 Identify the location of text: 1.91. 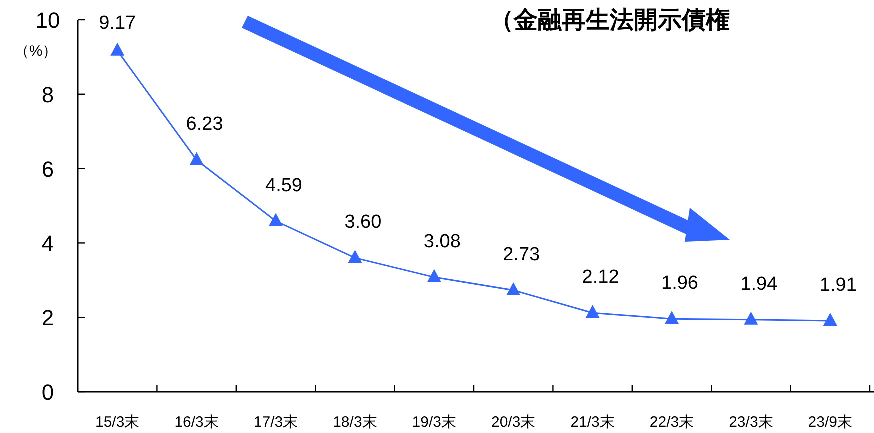
(838, 285).